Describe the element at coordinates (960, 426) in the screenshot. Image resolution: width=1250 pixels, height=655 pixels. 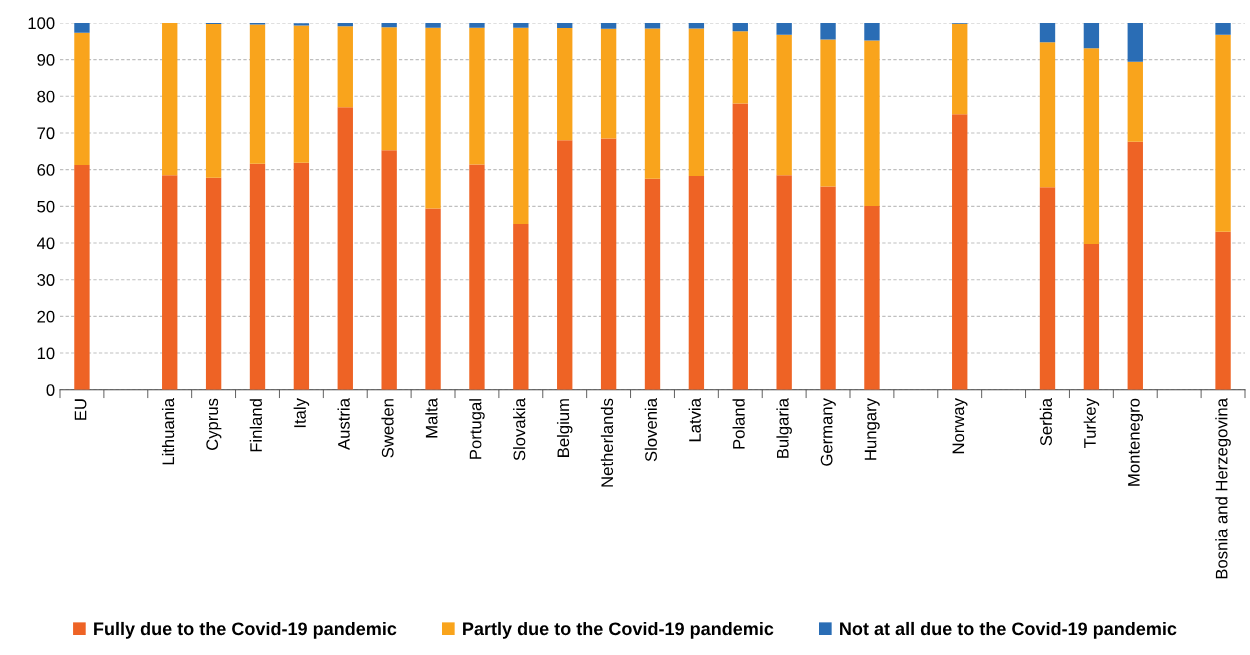
I see `x-tick-label: Norway` at that location.